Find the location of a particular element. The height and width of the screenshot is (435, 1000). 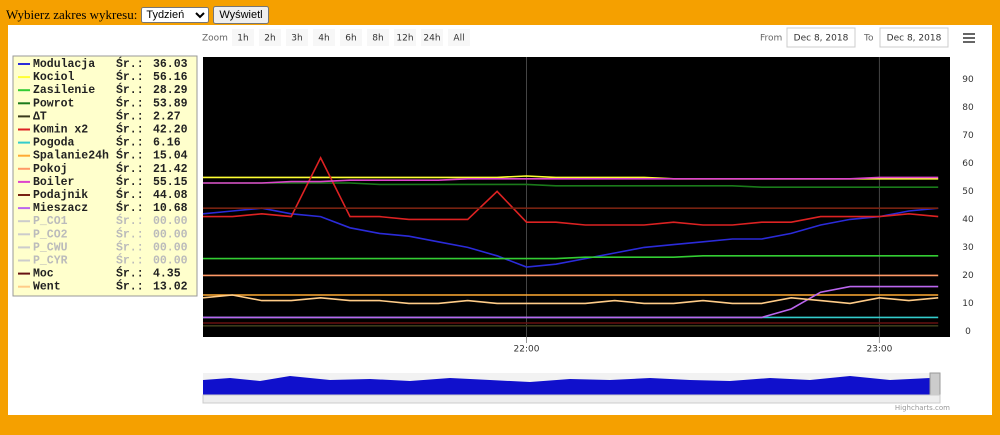

legend-name: Spalanie24h is located at coordinates (71, 156).